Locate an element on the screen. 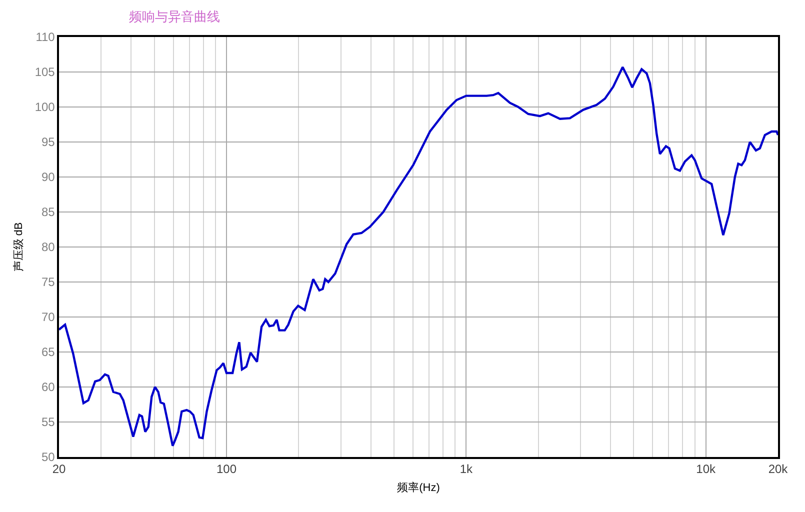  y-tick-label: 75 is located at coordinates (48, 282).